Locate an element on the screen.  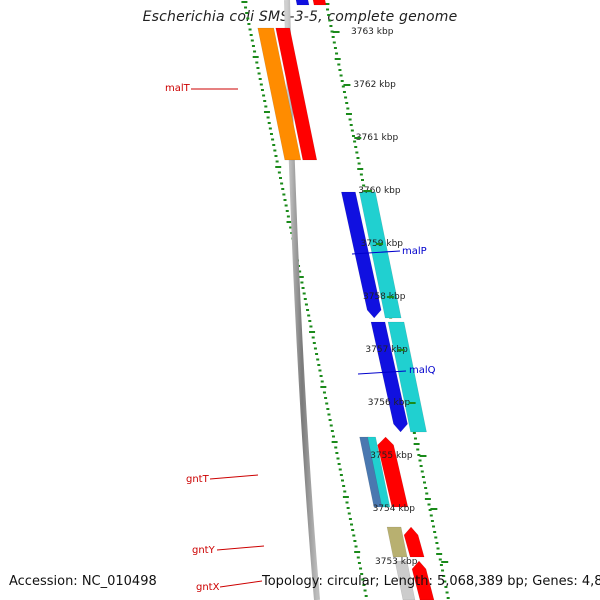
tick-label: 3763 kbp is located at coordinates (372, 32).